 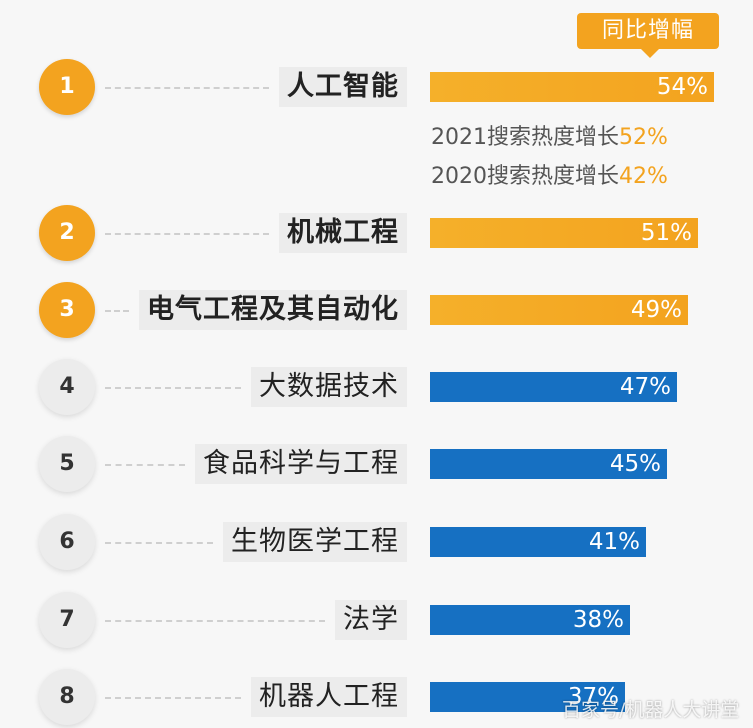 What do you see at coordinates (315, 542) in the screenshot?
I see `category-label: 生物医学工程` at bounding box center [315, 542].